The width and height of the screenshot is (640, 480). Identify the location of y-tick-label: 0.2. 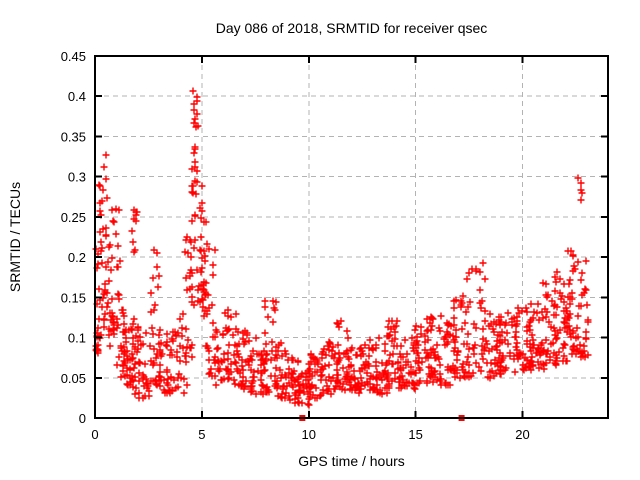
(77, 257).